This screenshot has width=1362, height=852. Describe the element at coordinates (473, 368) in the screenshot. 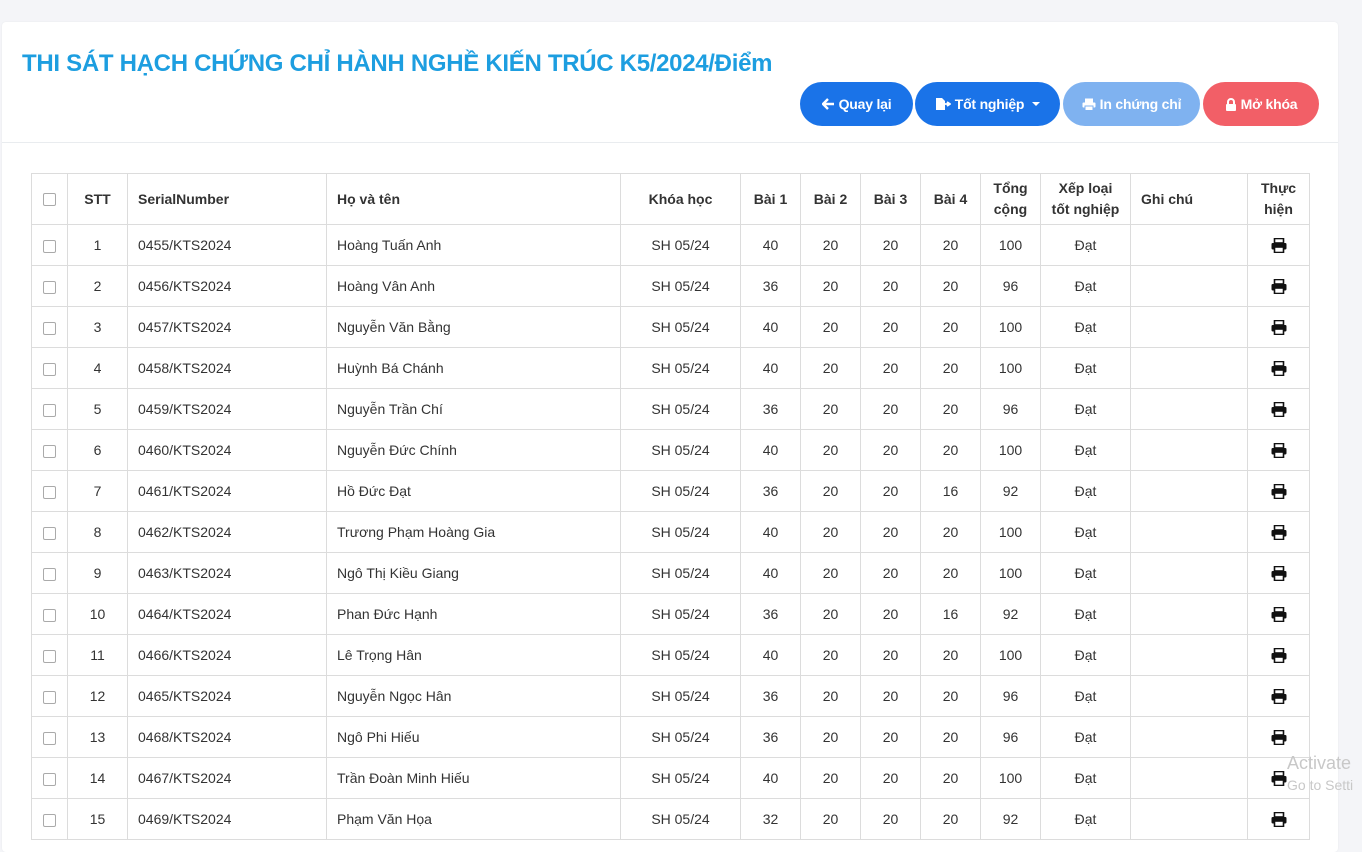

I see `cell-name: Huỳnh Bá Chánh` at that location.